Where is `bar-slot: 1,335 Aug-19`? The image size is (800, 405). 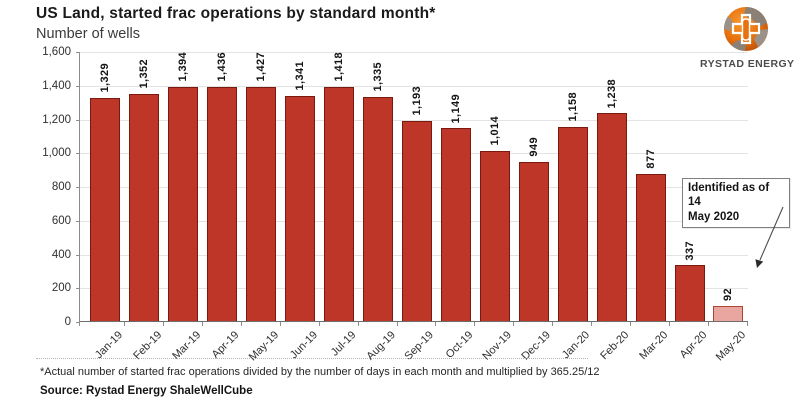
bar-slot: 1,335 Aug-19 is located at coordinates (378, 207).